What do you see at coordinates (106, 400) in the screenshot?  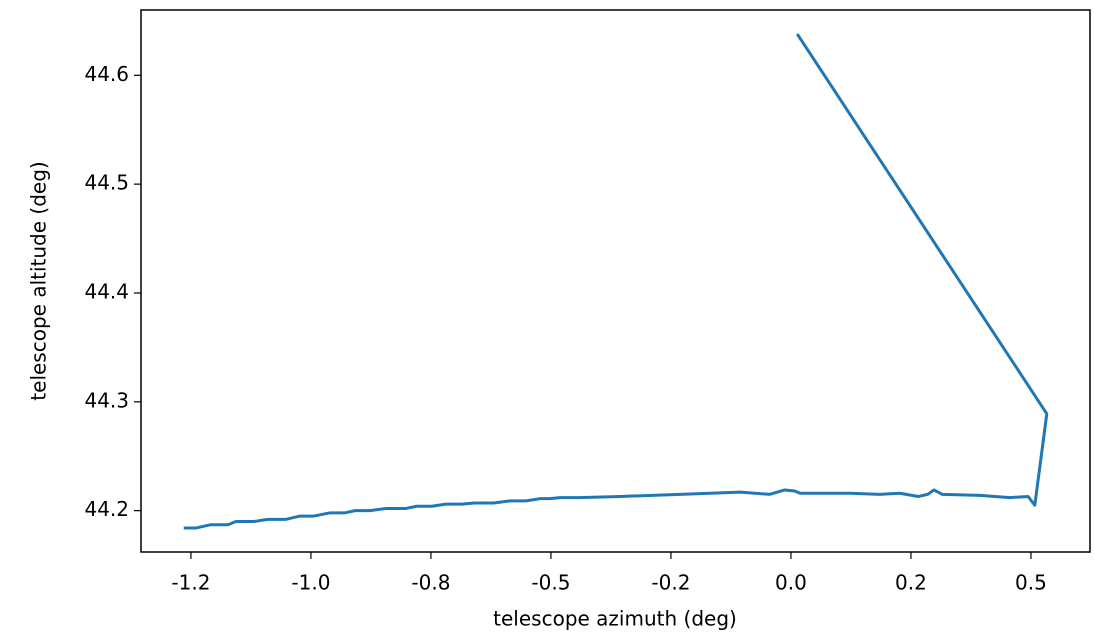 I see `y-tick-label: 44.3` at bounding box center [106, 400].